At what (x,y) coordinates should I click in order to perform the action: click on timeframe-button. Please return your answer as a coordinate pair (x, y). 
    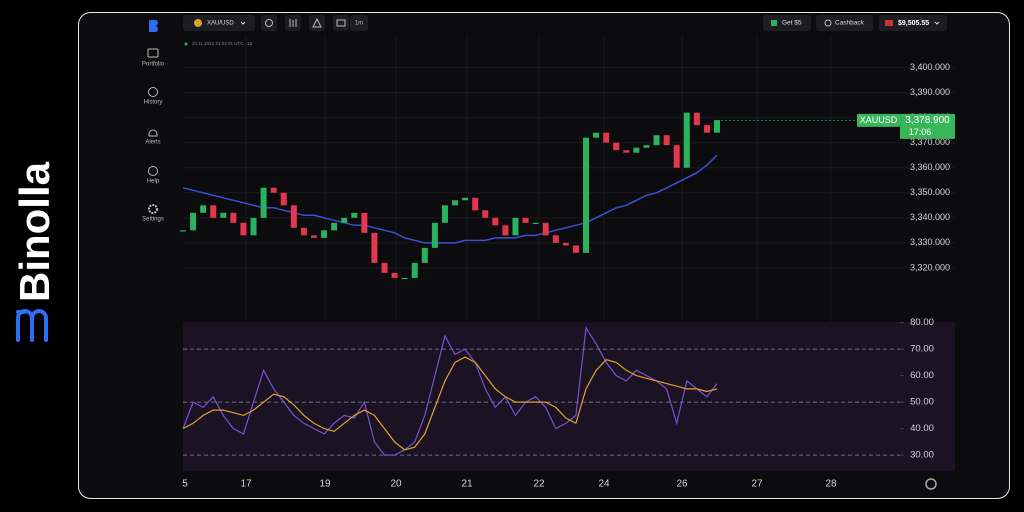
    Looking at the image, I should click on (359, 23).